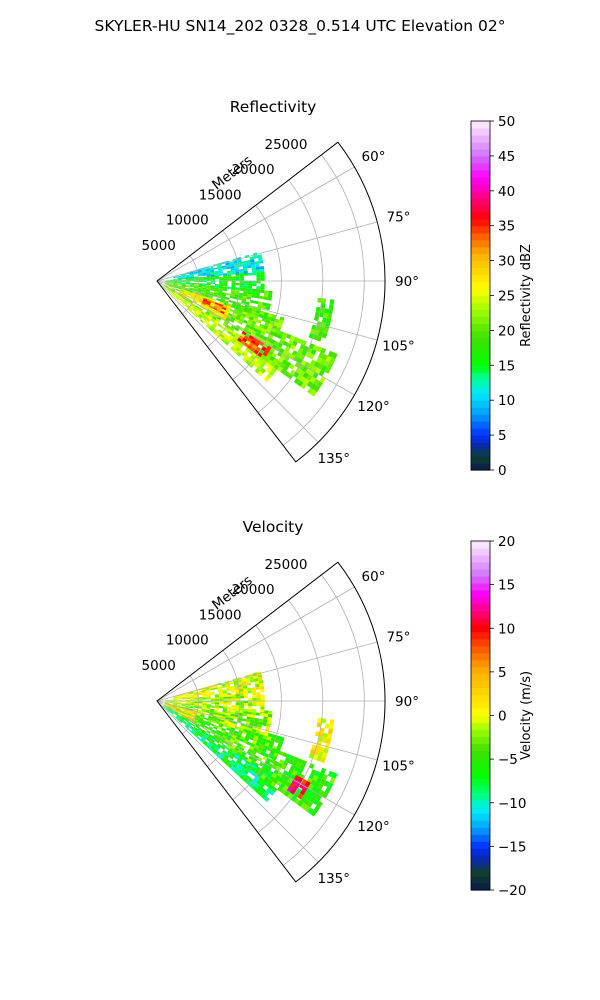  Describe the element at coordinates (190, 285) in the screenshot. I see `range-ring` at that location.